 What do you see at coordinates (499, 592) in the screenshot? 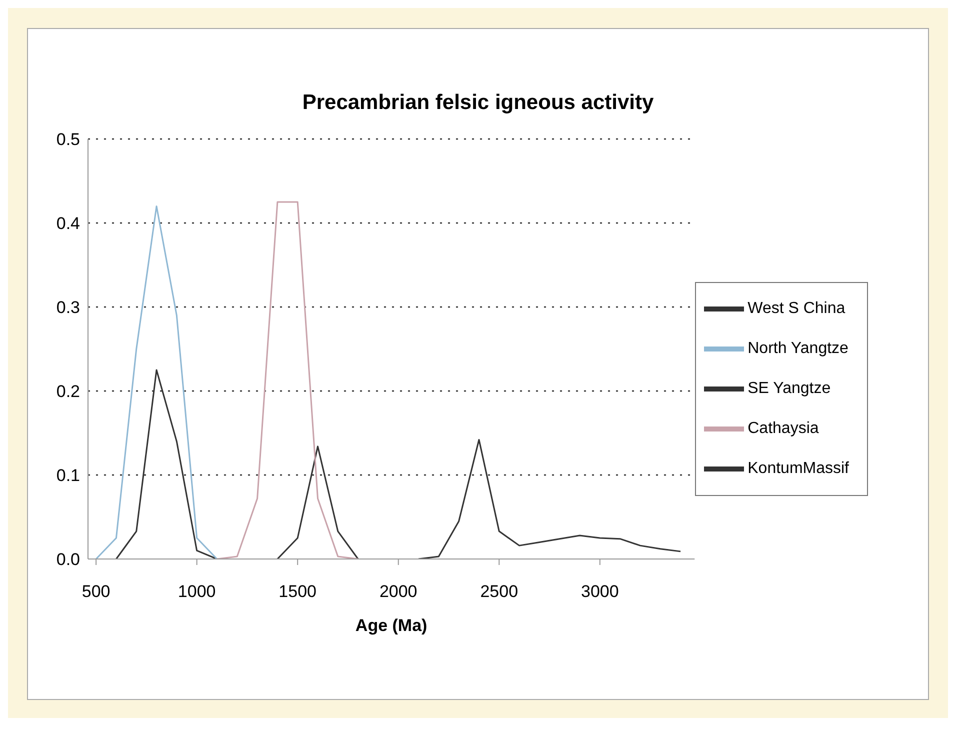
I see `x-tick-label: 2500` at bounding box center [499, 592].